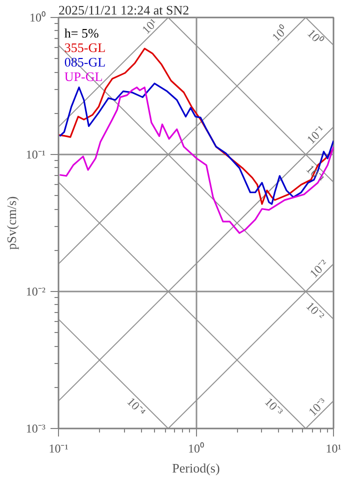 The width and height of the screenshot is (347, 478). I want to click on x-axis-title: Period(s), so click(196, 468).